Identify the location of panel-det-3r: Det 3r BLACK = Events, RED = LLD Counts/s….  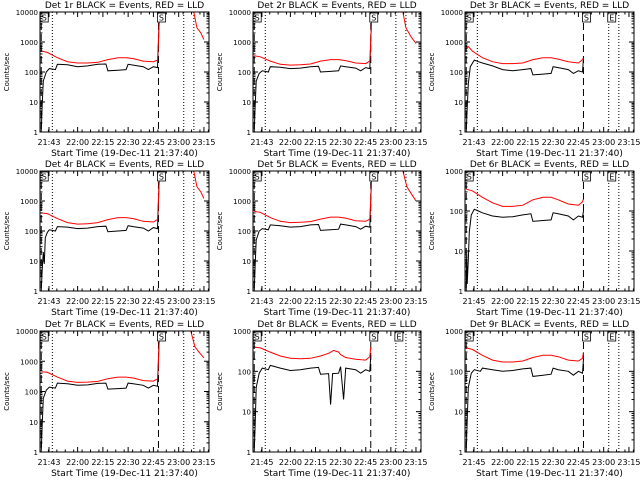
(534, 80).